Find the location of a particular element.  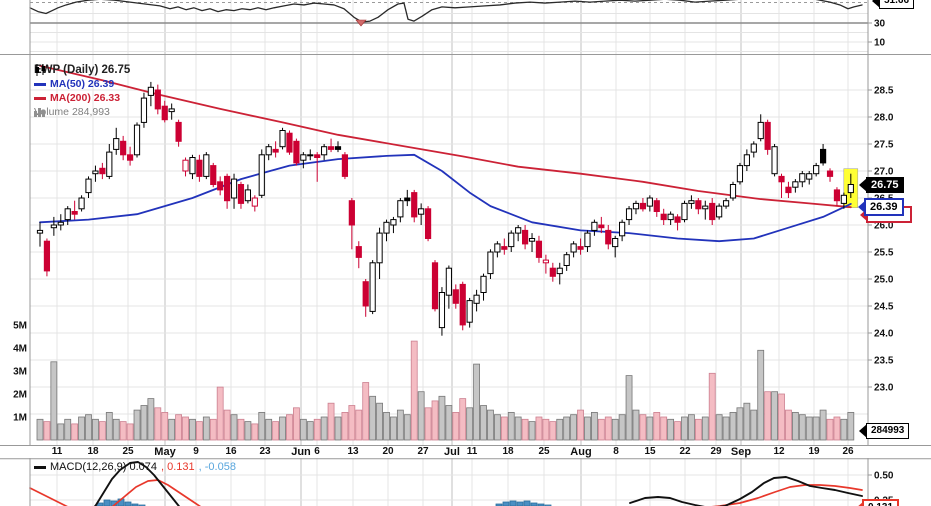

volume-value-box: 284993 is located at coordinates (888, 431).